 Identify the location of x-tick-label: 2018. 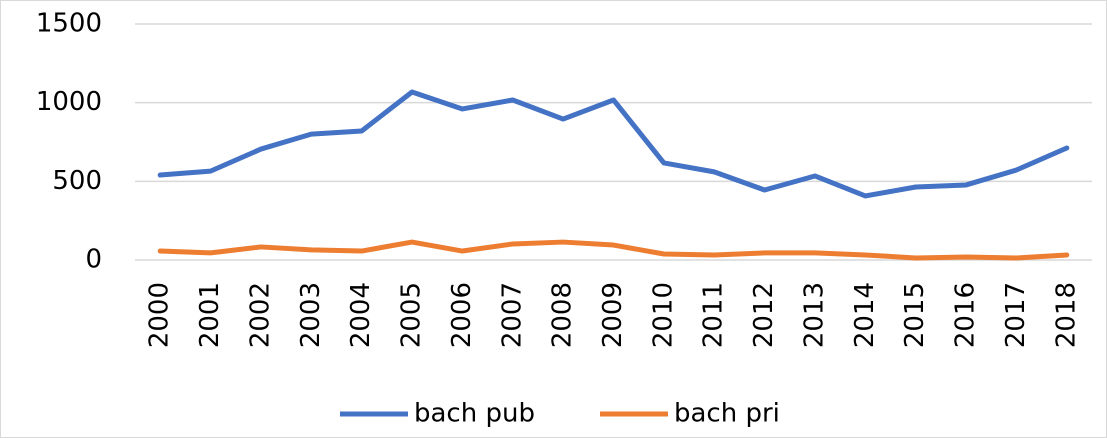
(1066, 315).